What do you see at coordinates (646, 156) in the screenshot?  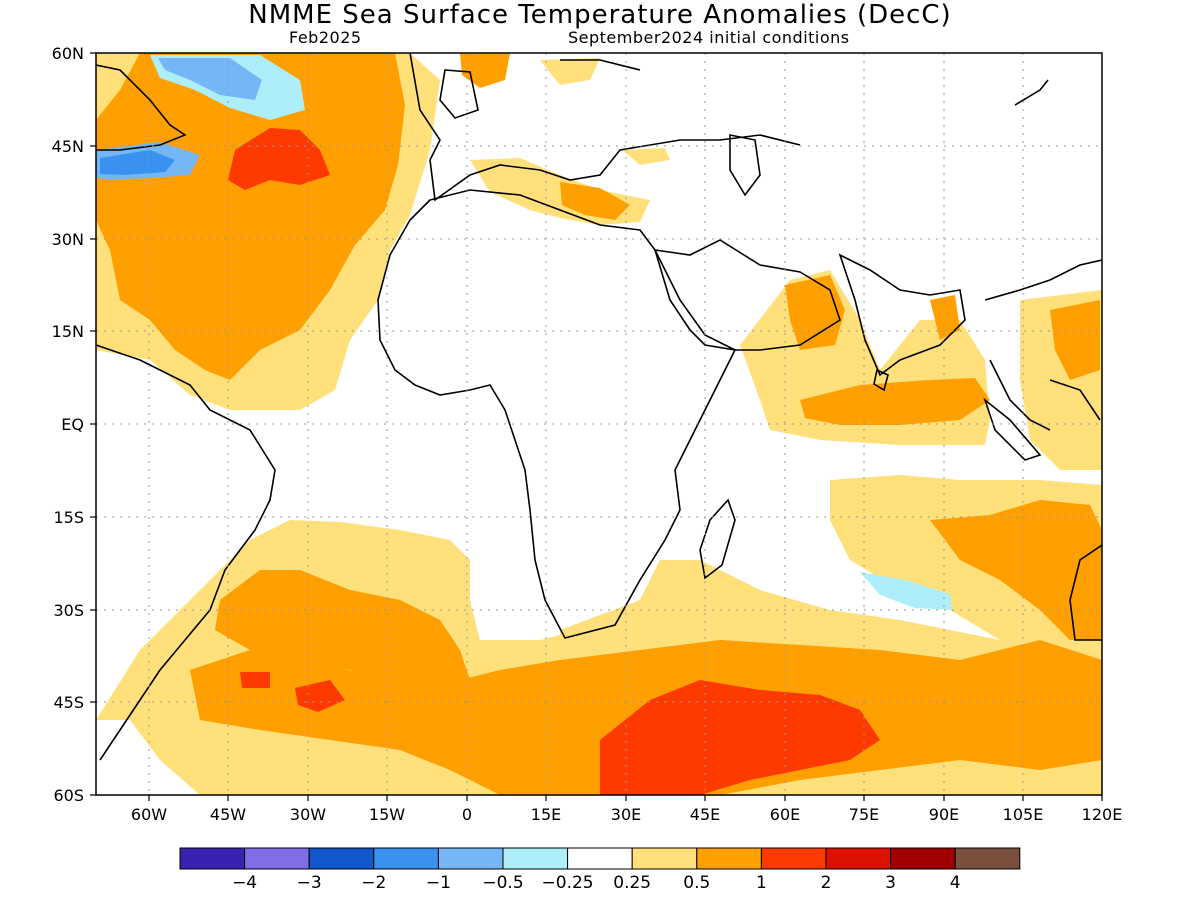 I see `shade-black-sea` at bounding box center [646, 156].